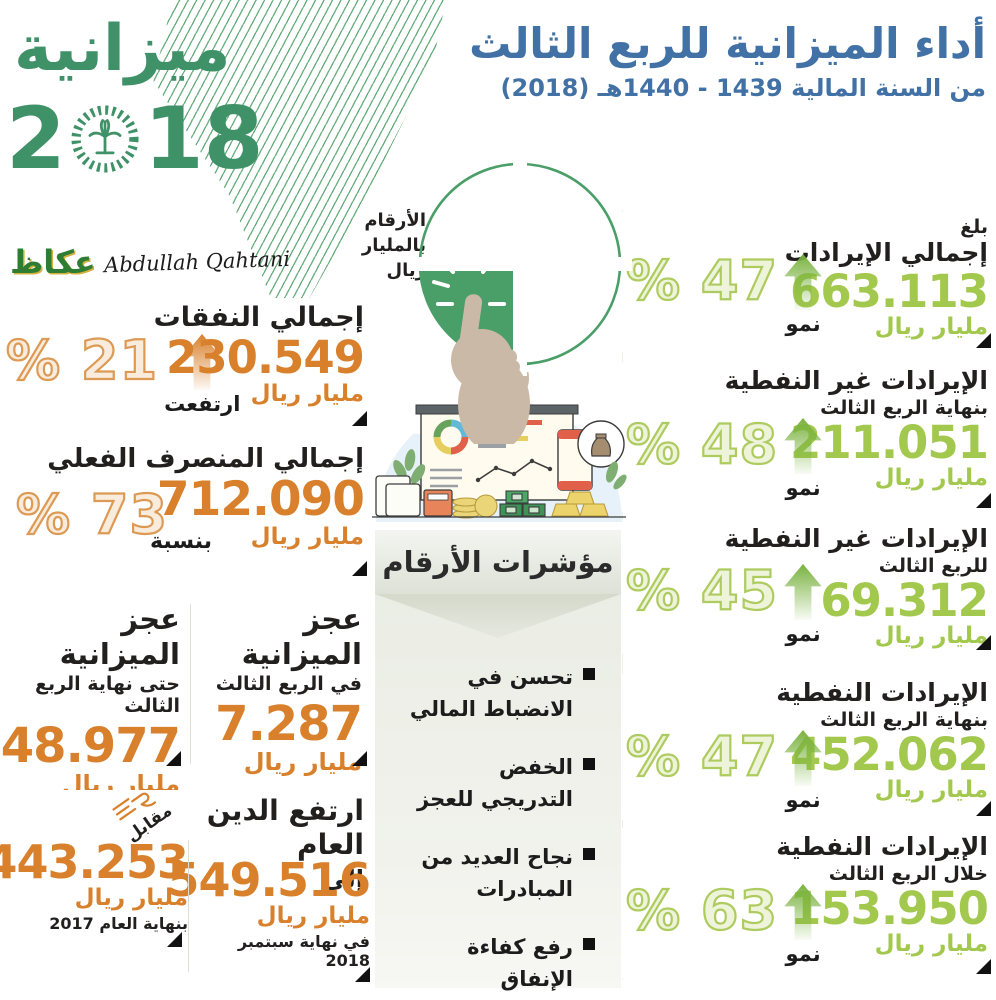 Image resolution: width=996 pixels, height=1000 pixels. Describe the element at coordinates (202, 404) in the screenshot. I see `increase-label: ارتفعت` at that location.